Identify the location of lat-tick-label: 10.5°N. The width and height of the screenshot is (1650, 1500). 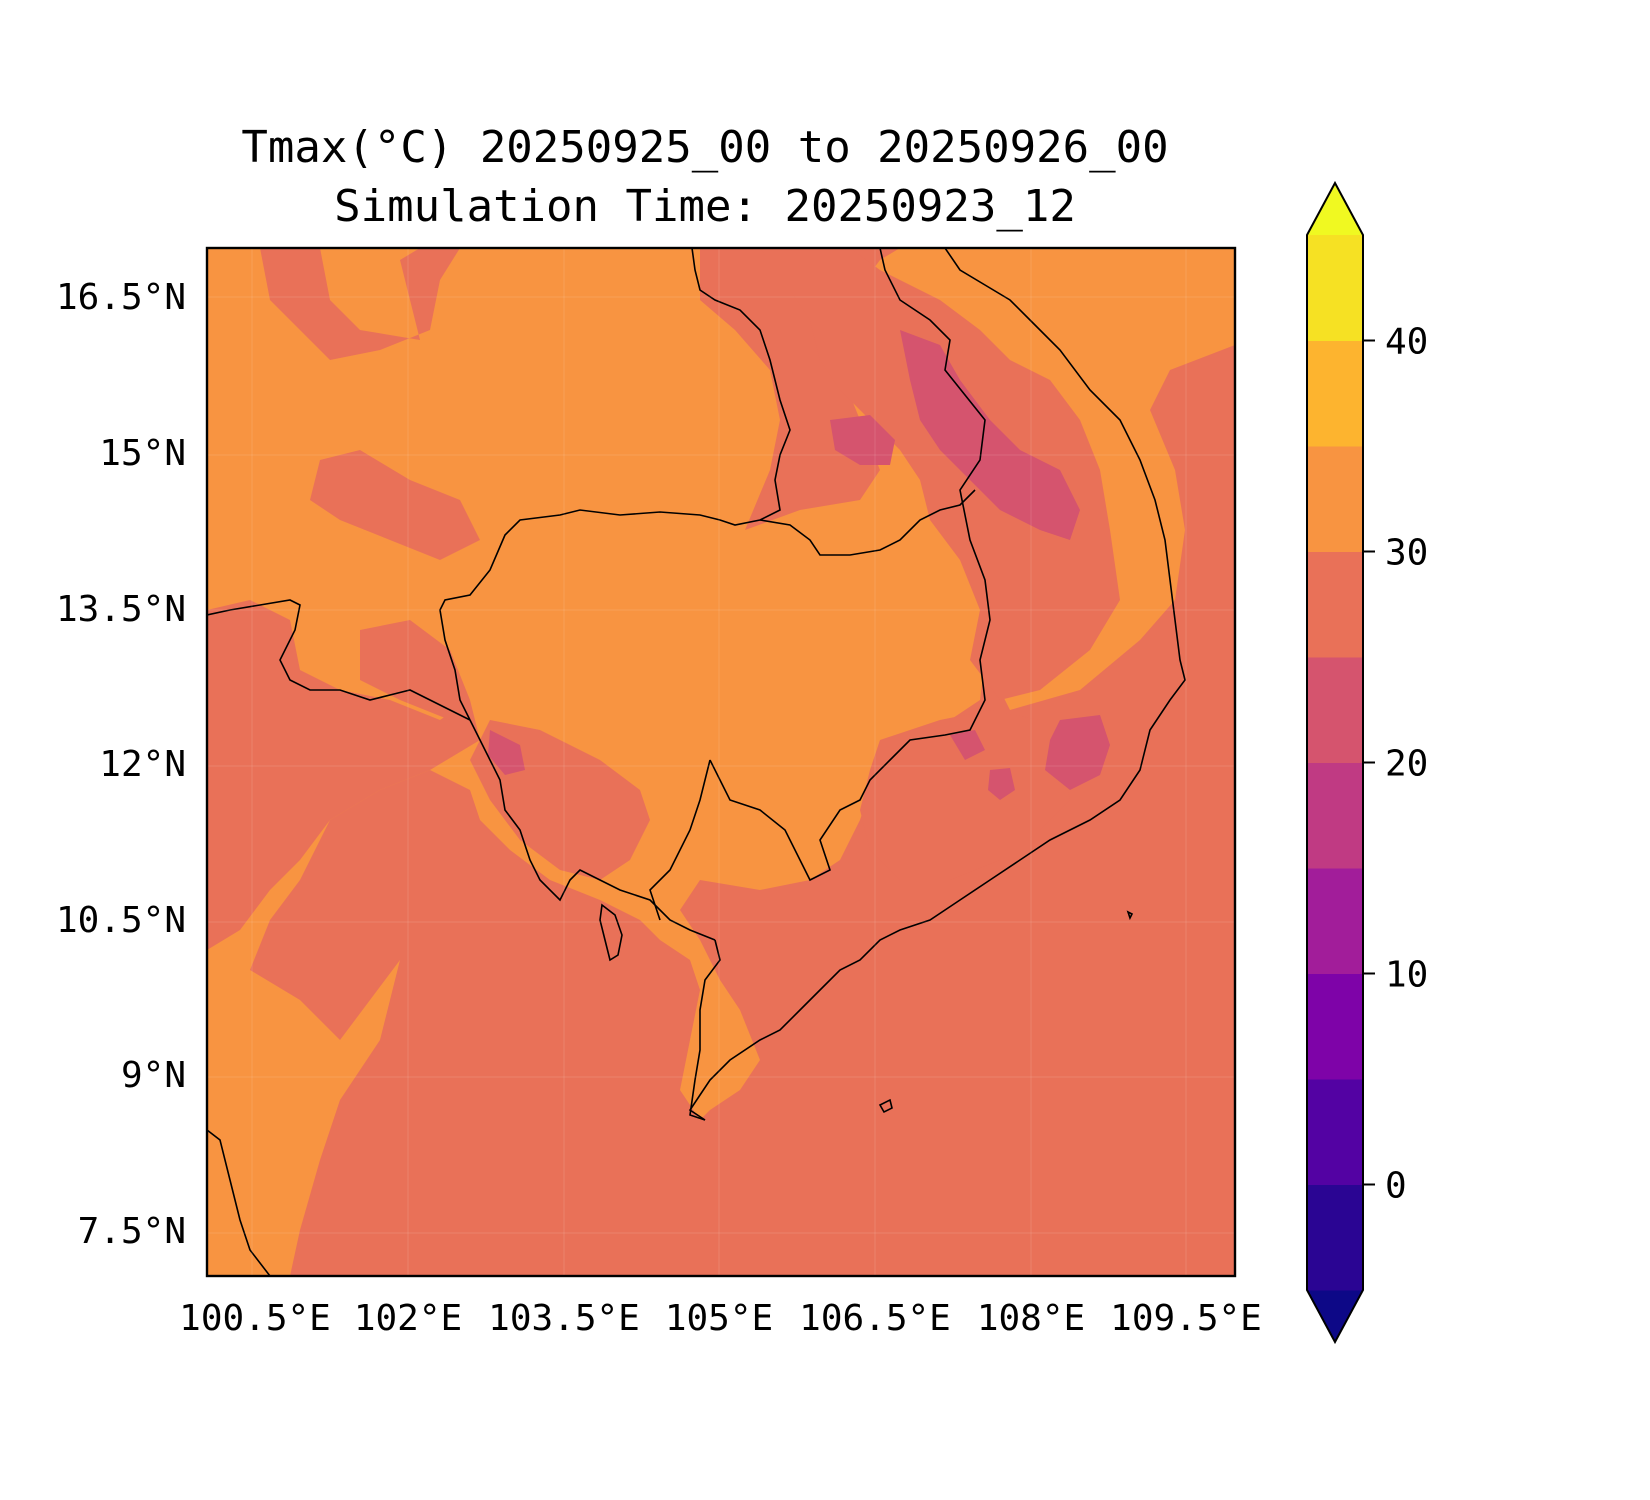
(121, 920).